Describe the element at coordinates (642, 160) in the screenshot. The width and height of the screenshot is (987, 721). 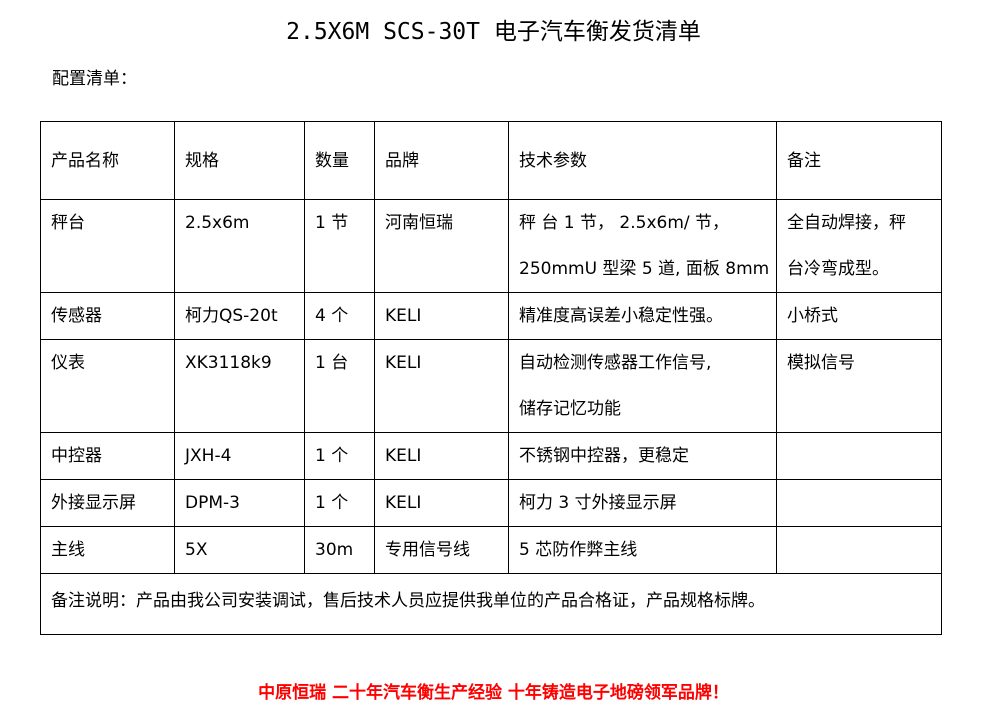
I see `header-cell: 技术参数` at that location.